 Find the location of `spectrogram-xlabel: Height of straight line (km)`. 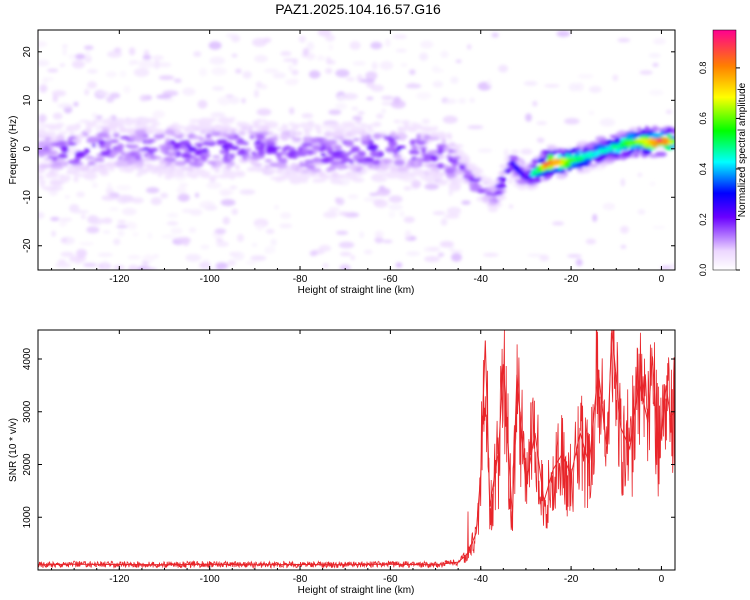

spectrogram-xlabel: Height of straight line (km) is located at coordinates (356, 290).